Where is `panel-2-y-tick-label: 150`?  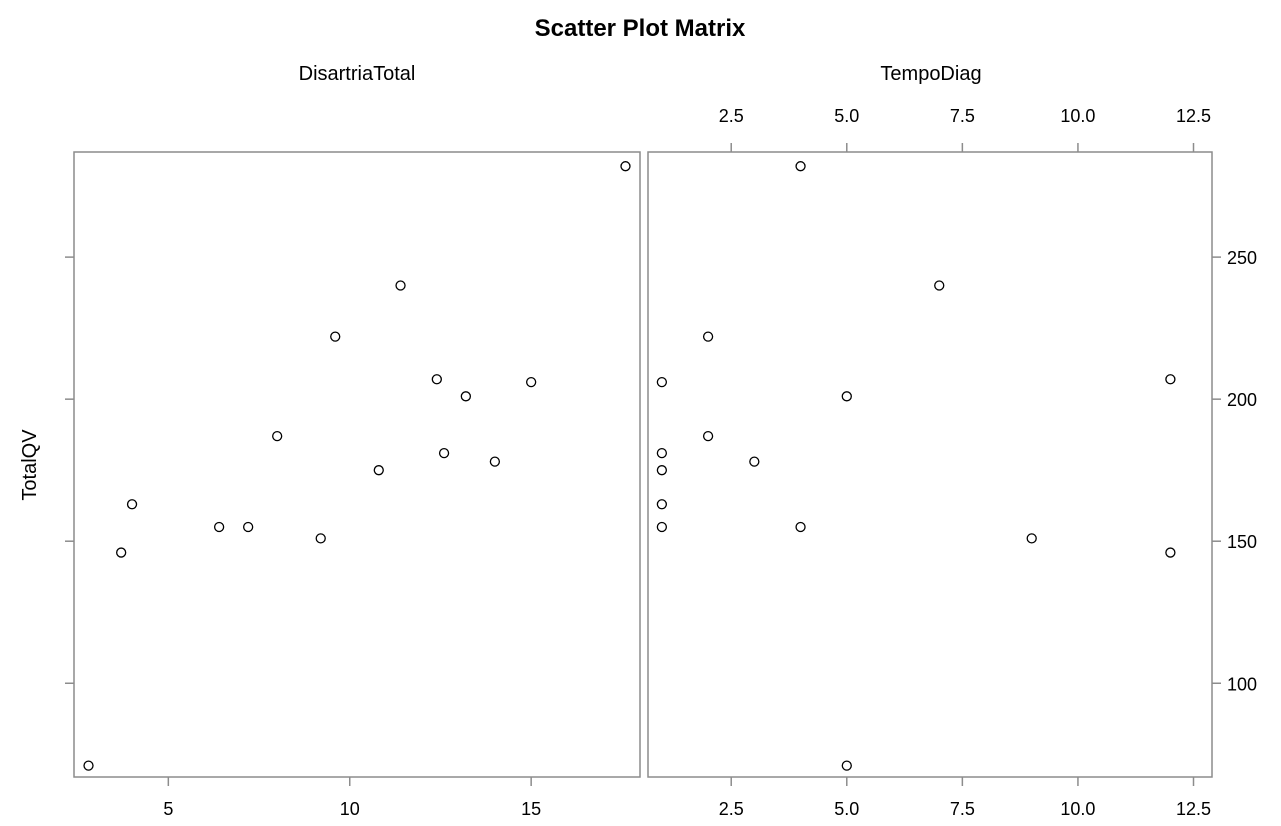
panel-2-y-tick-label: 150 is located at coordinates (1242, 542).